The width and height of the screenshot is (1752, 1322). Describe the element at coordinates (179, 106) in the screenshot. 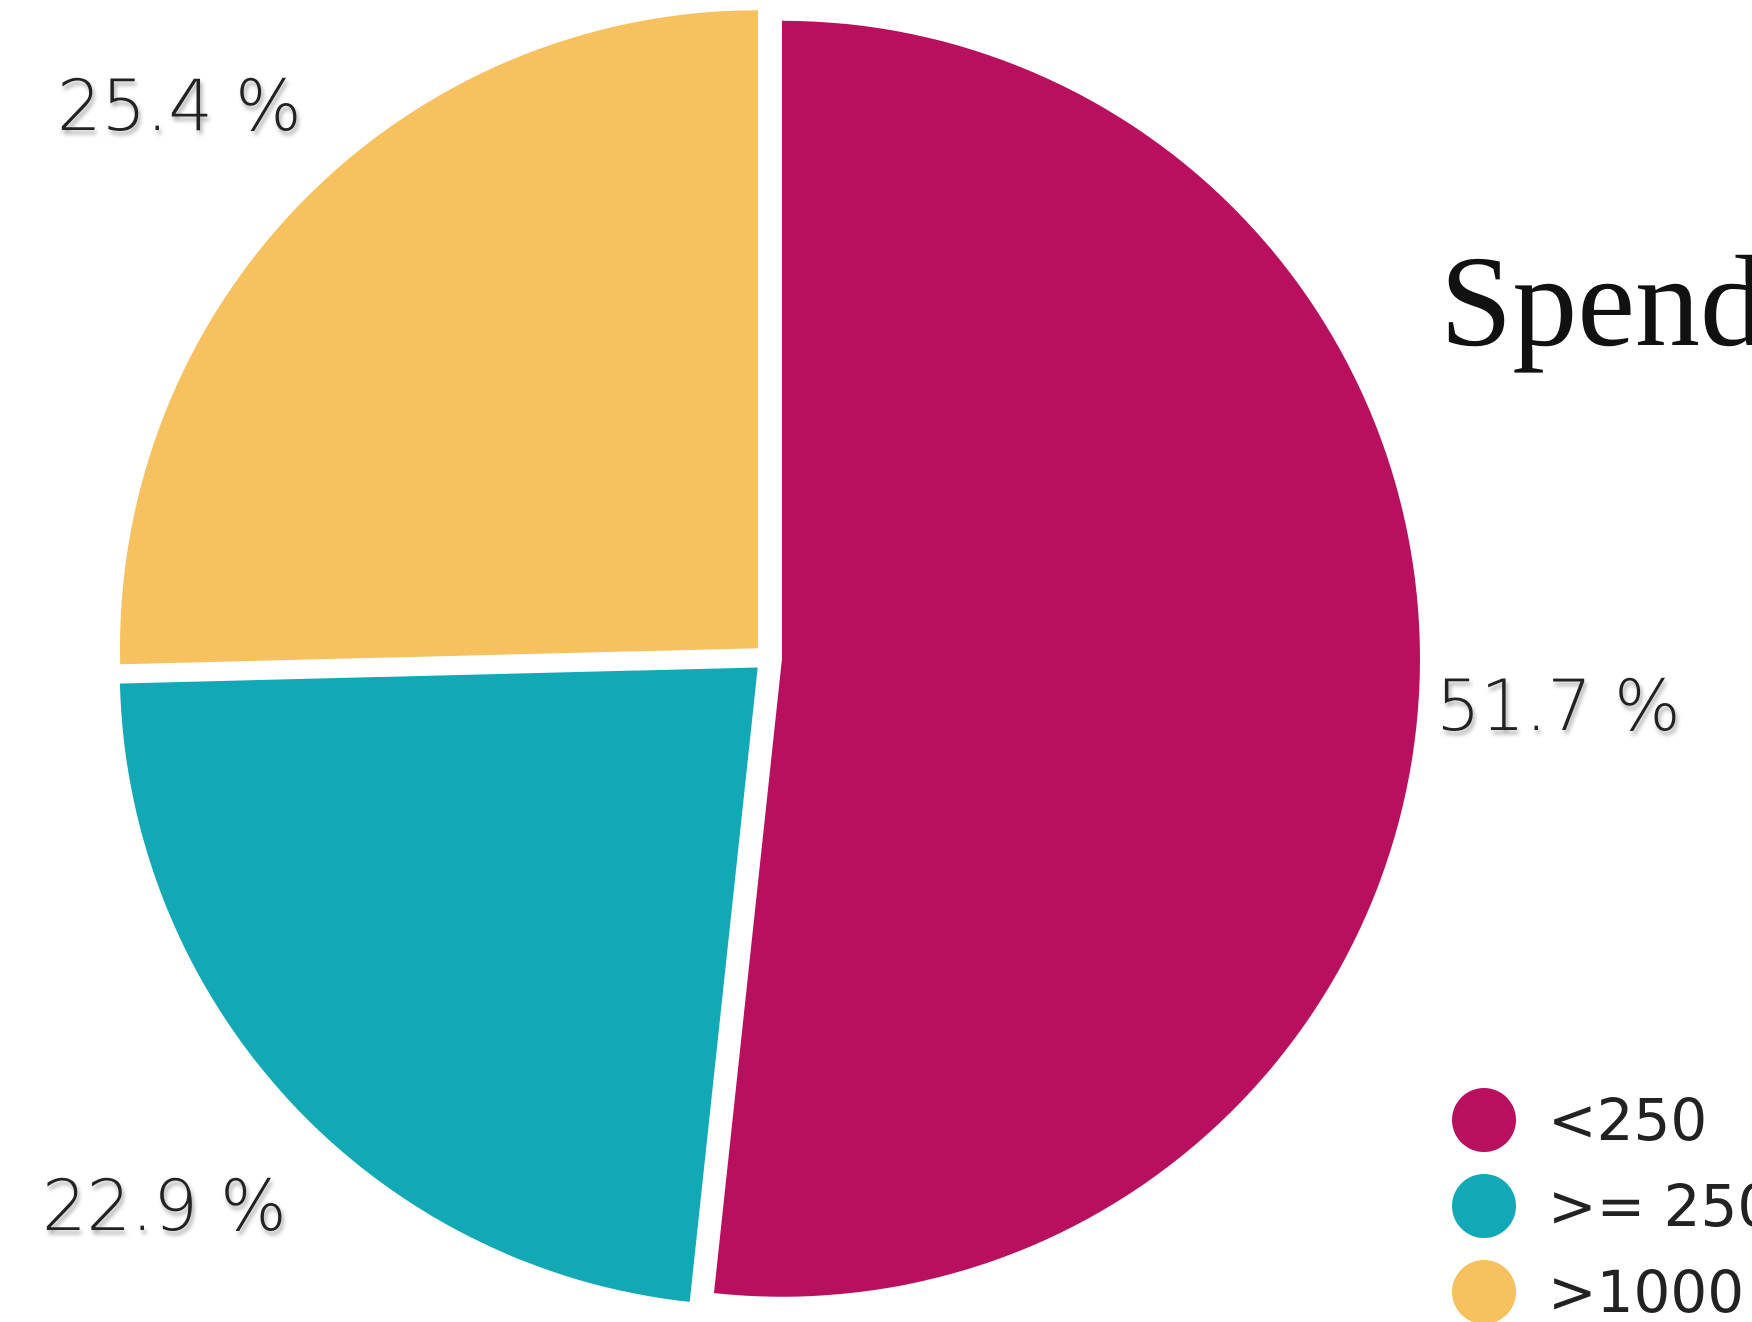

I see `slice-label-gt1000: 25.4 %` at that location.